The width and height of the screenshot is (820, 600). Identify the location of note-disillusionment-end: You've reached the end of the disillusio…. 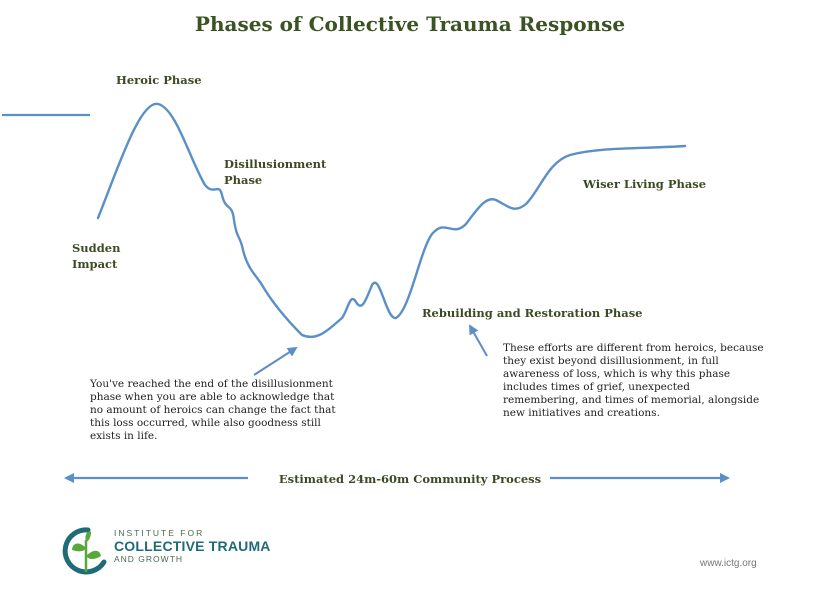
(213, 410).